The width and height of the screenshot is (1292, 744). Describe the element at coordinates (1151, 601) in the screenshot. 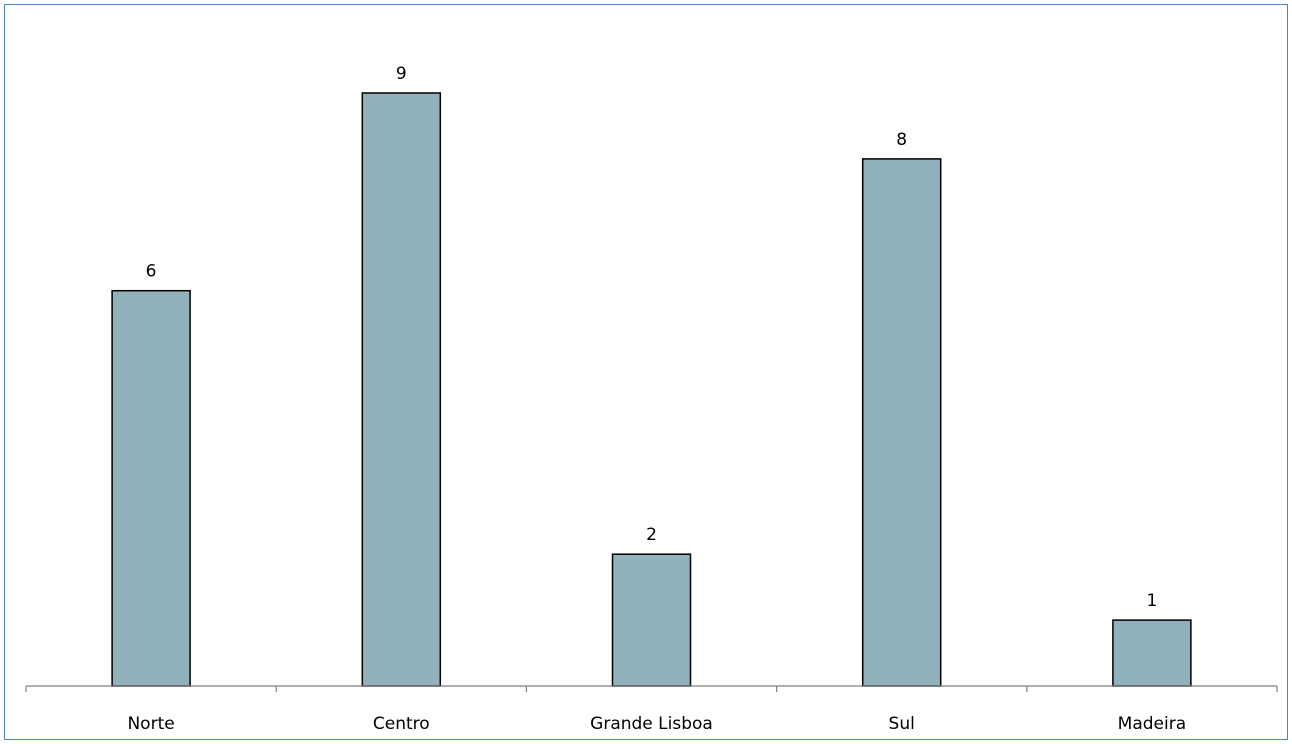

I see `data-label: 1` at that location.